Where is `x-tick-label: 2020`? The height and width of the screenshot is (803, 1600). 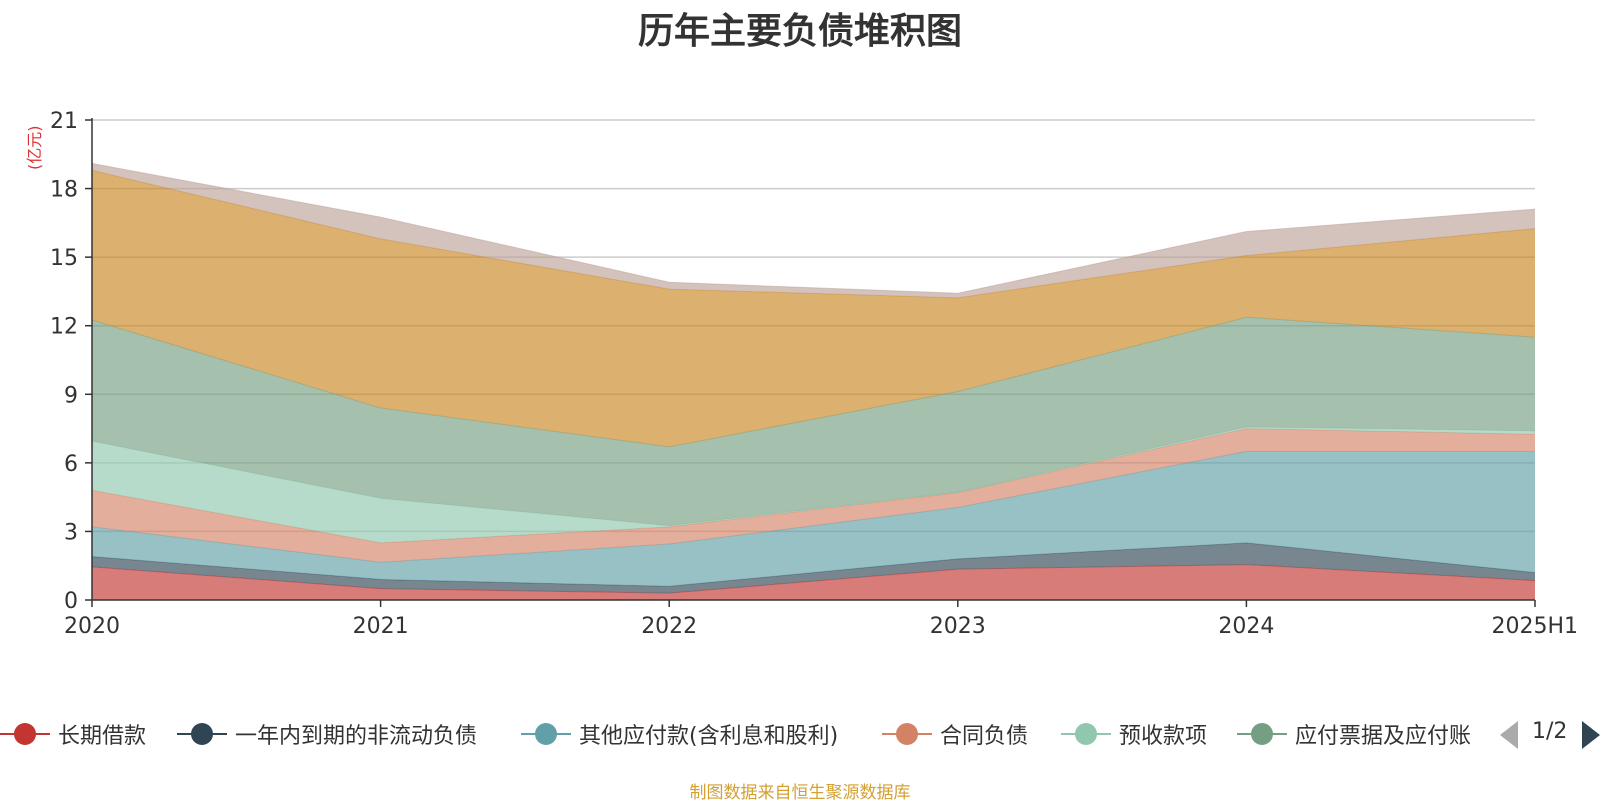
x-tick-label: 2020 is located at coordinates (92, 626).